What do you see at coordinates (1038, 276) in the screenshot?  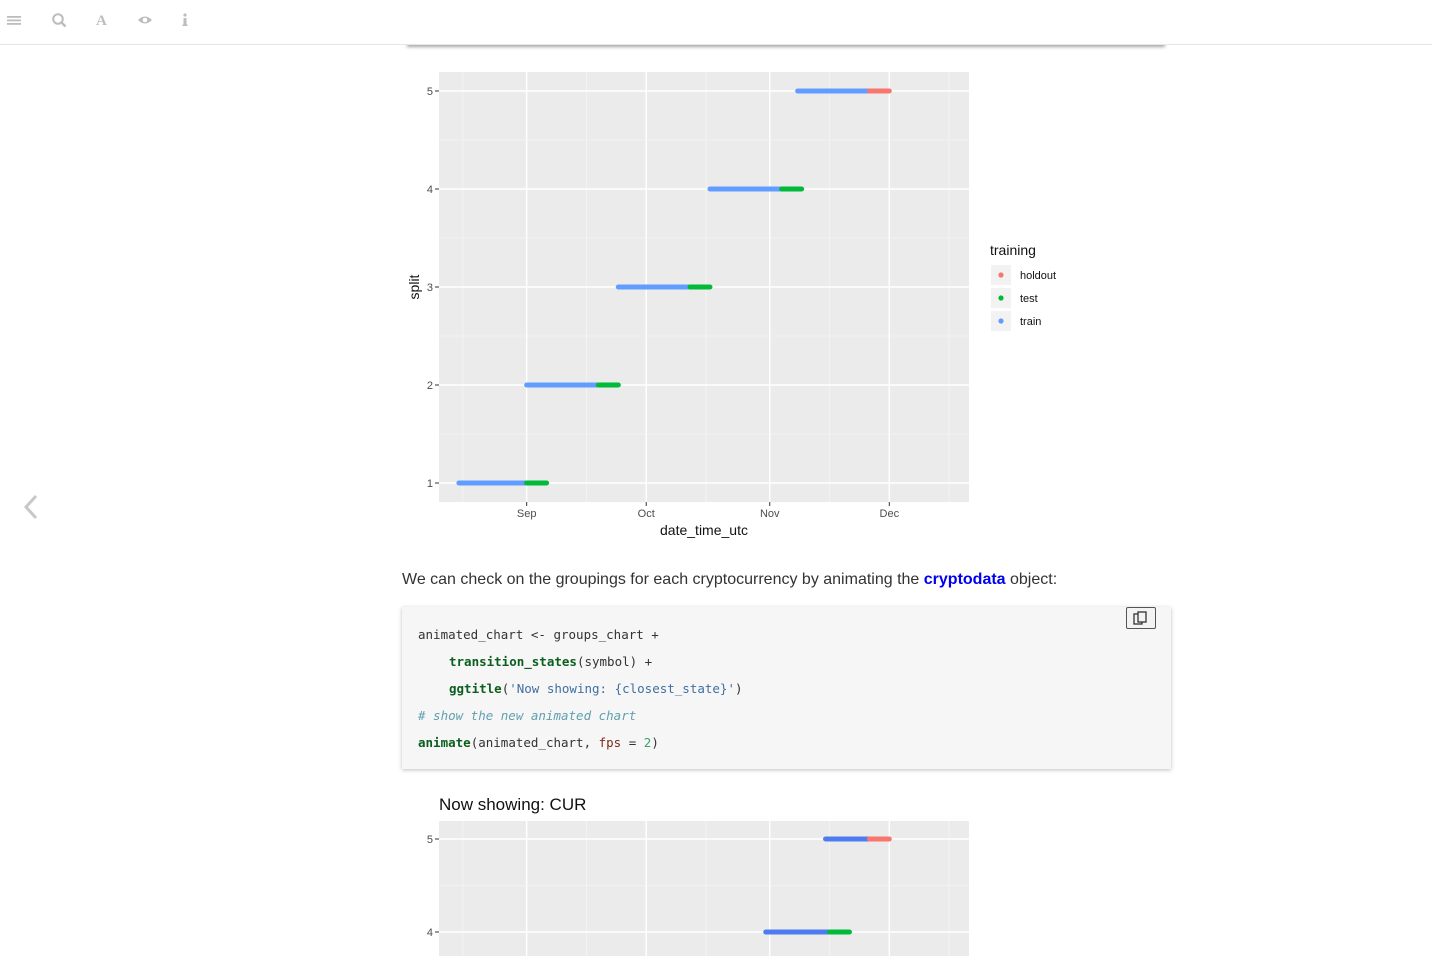 I see `legend-label-holdout: holdout` at bounding box center [1038, 276].